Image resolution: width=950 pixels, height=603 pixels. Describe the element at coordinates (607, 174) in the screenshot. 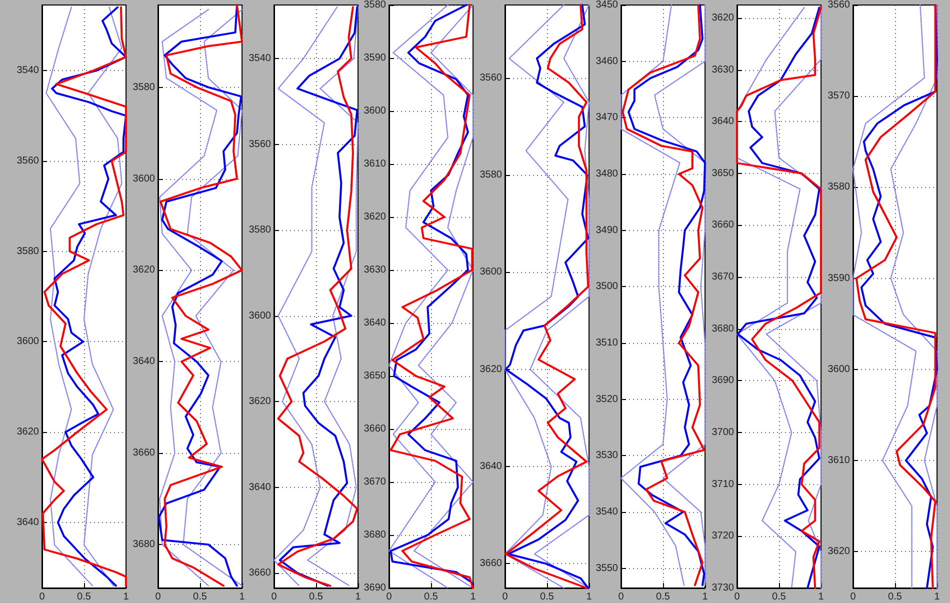

I see `y-tick-label: 3480` at that location.